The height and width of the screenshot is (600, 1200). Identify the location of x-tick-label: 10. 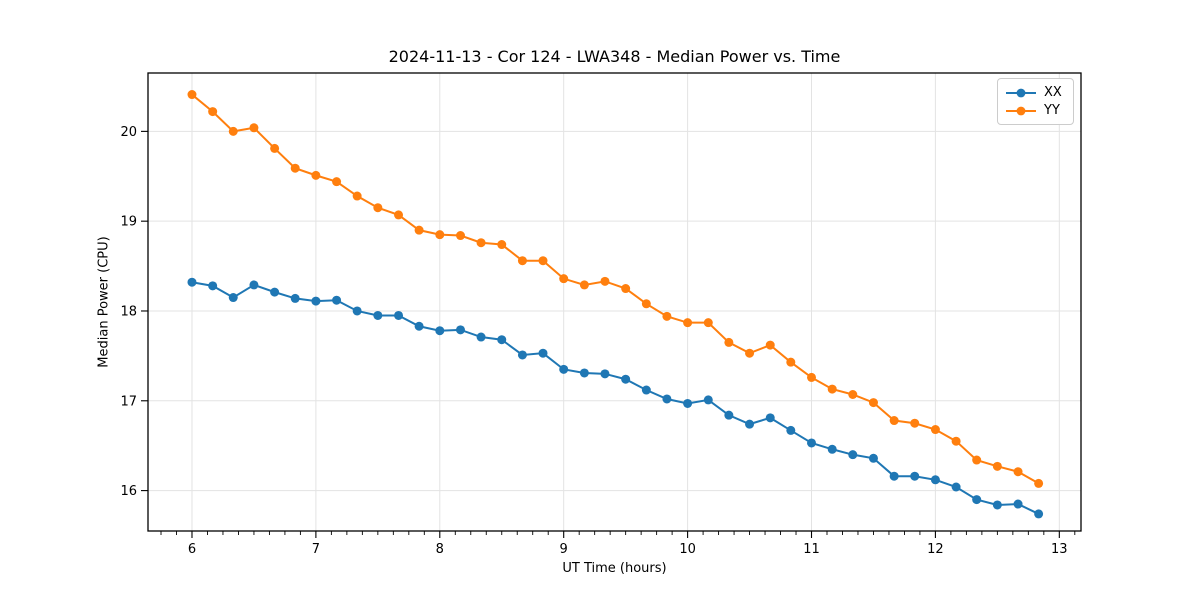
(687, 549).